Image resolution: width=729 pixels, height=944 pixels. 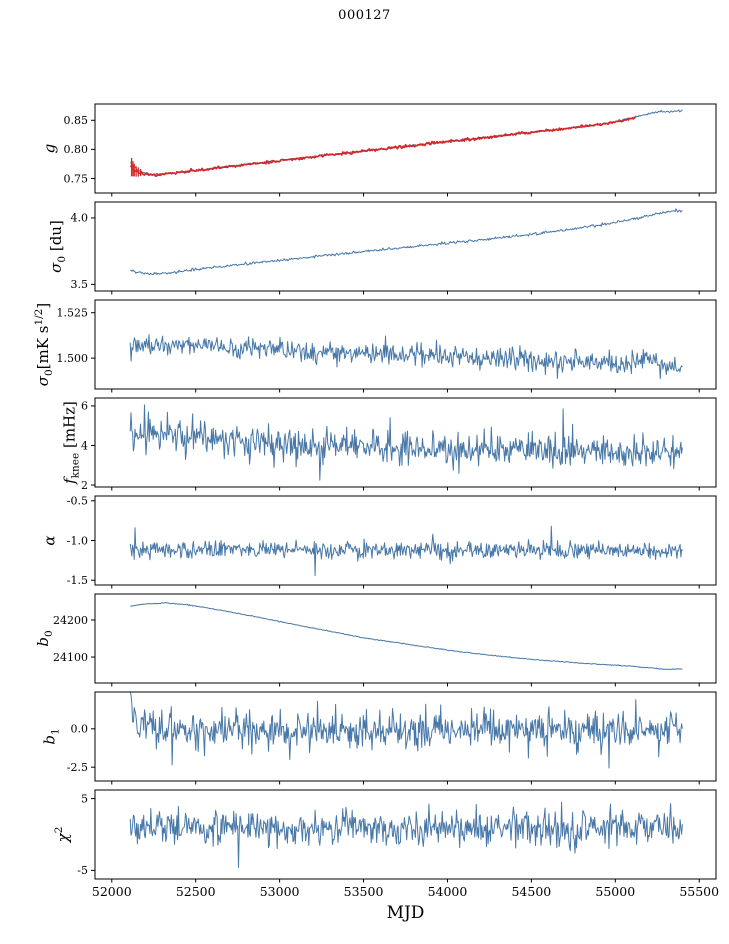 I want to click on panel-b1-series-group, so click(x=406, y=730).